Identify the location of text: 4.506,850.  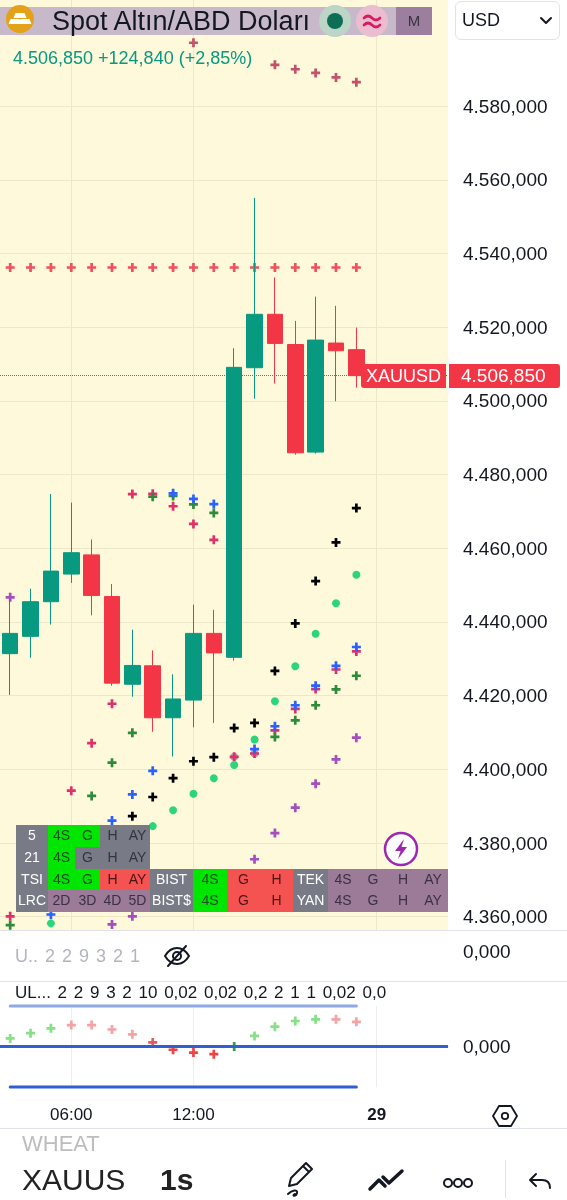
(504, 375).